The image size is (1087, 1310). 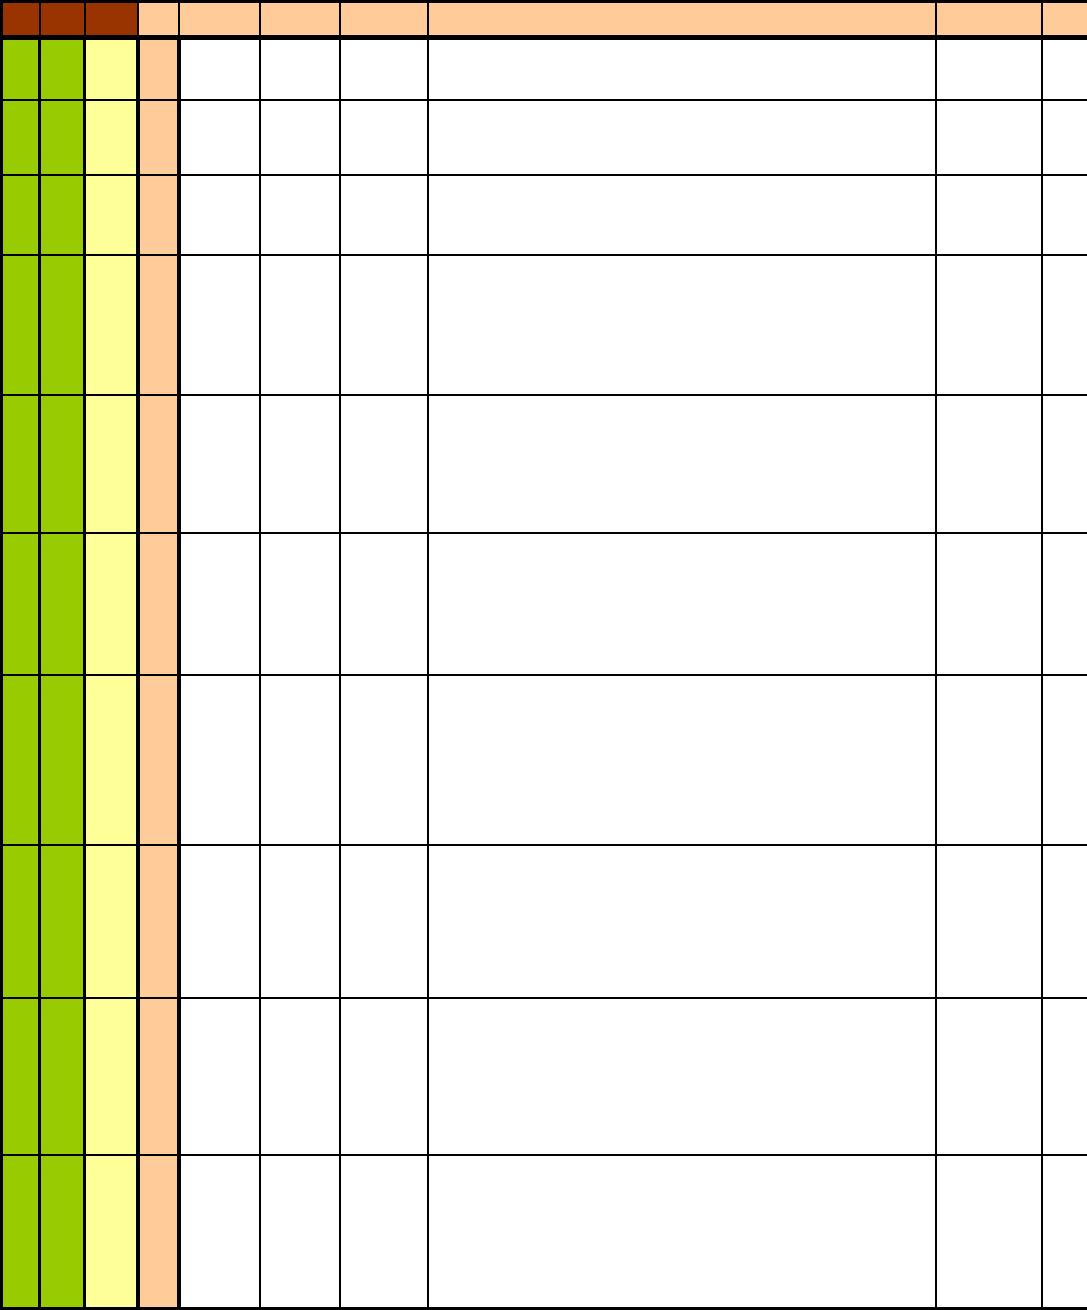 I want to click on cell-r6-c3, so click(x=111, y=604).